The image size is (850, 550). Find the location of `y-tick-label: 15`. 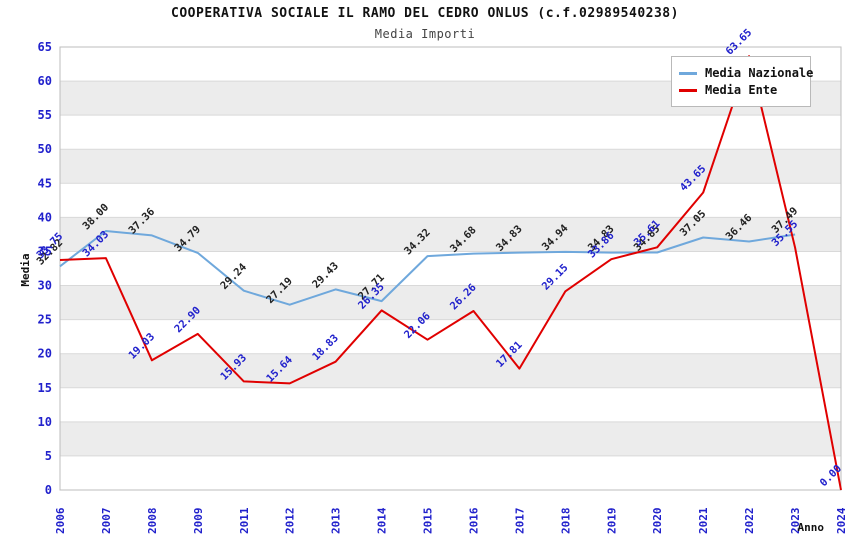

y-tick-label: 15 is located at coordinates (45, 388).